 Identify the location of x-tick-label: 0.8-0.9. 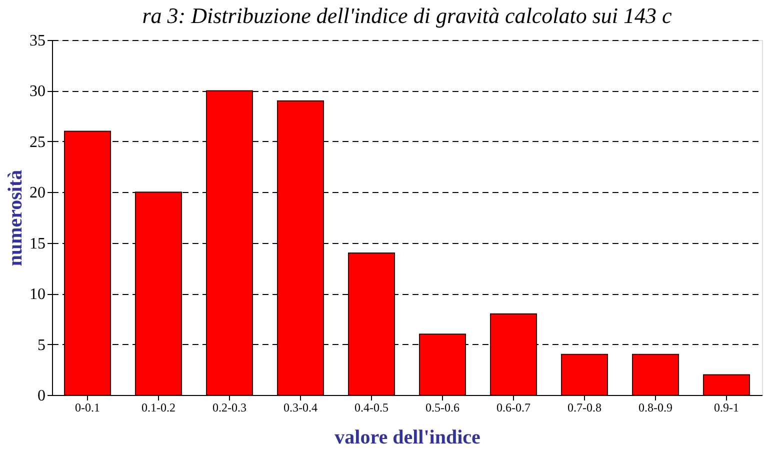
(655, 407).